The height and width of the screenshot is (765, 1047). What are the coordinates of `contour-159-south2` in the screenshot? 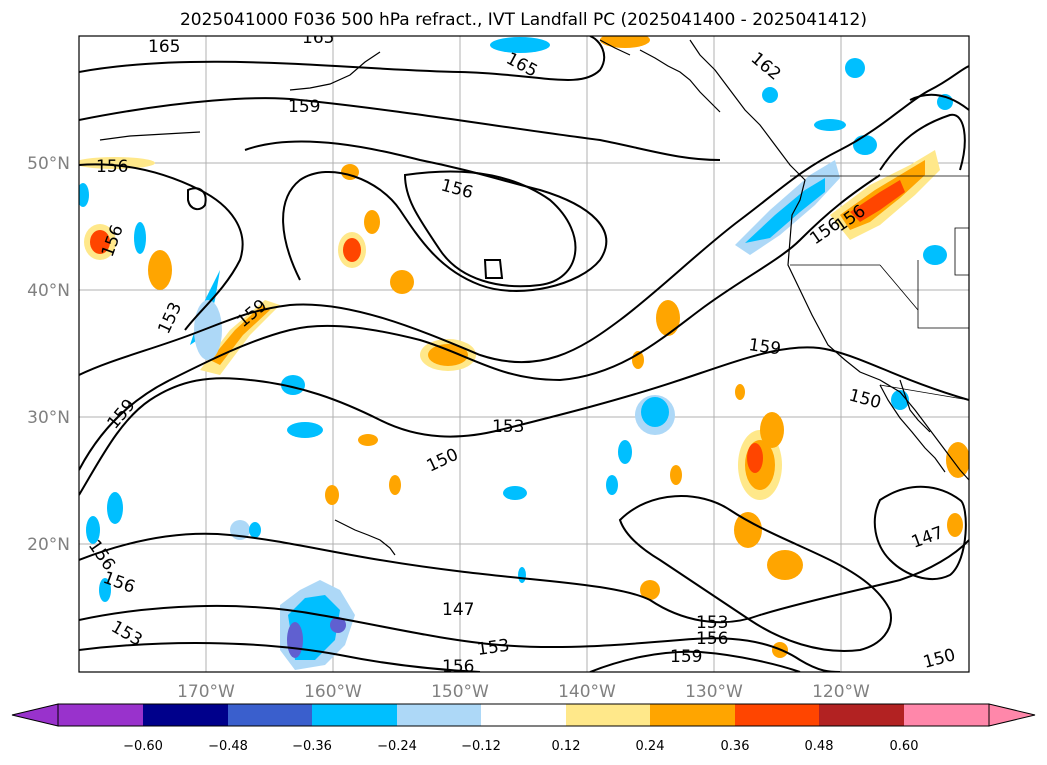 It's located at (695, 661).